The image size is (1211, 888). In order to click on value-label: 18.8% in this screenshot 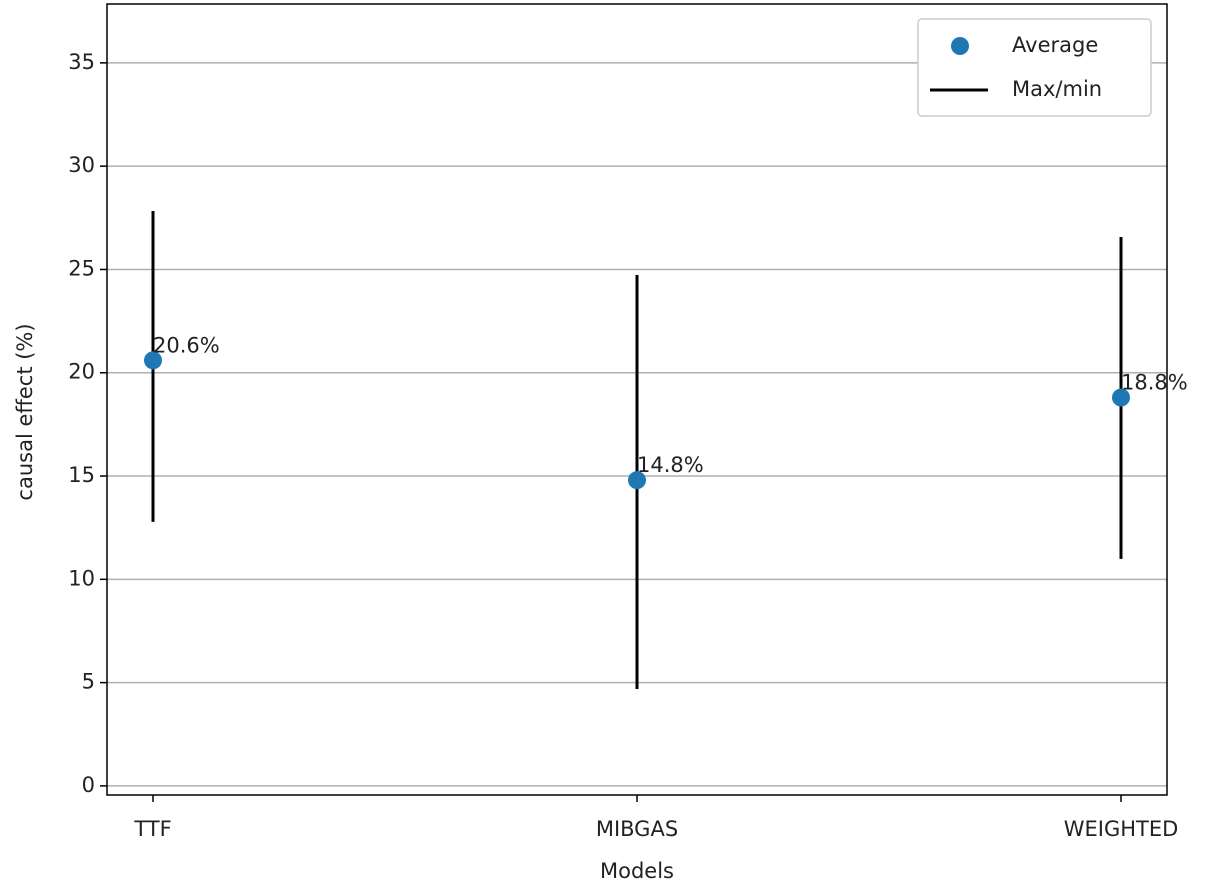, I will do `click(1154, 383)`.